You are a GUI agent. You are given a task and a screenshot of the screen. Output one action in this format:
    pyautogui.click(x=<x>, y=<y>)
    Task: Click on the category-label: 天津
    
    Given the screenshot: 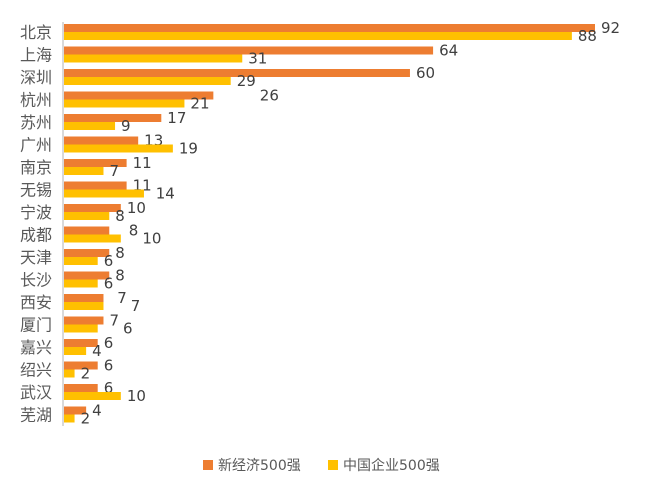 What is the action you would take?
    pyautogui.click(x=36, y=257)
    